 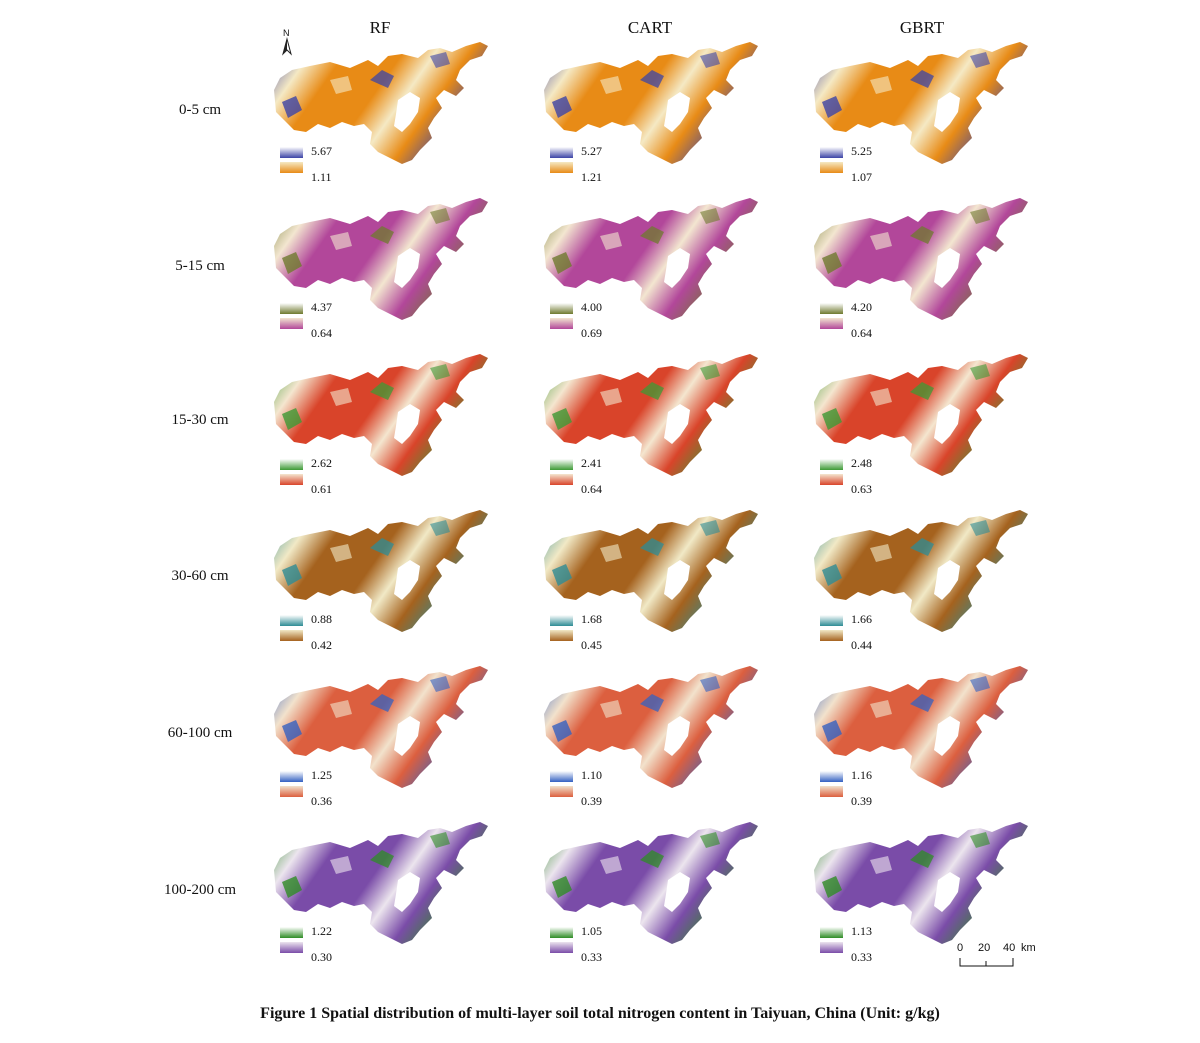 What do you see at coordinates (861, 177) in the screenshot?
I see `legend-min-value: 1.07` at bounding box center [861, 177].